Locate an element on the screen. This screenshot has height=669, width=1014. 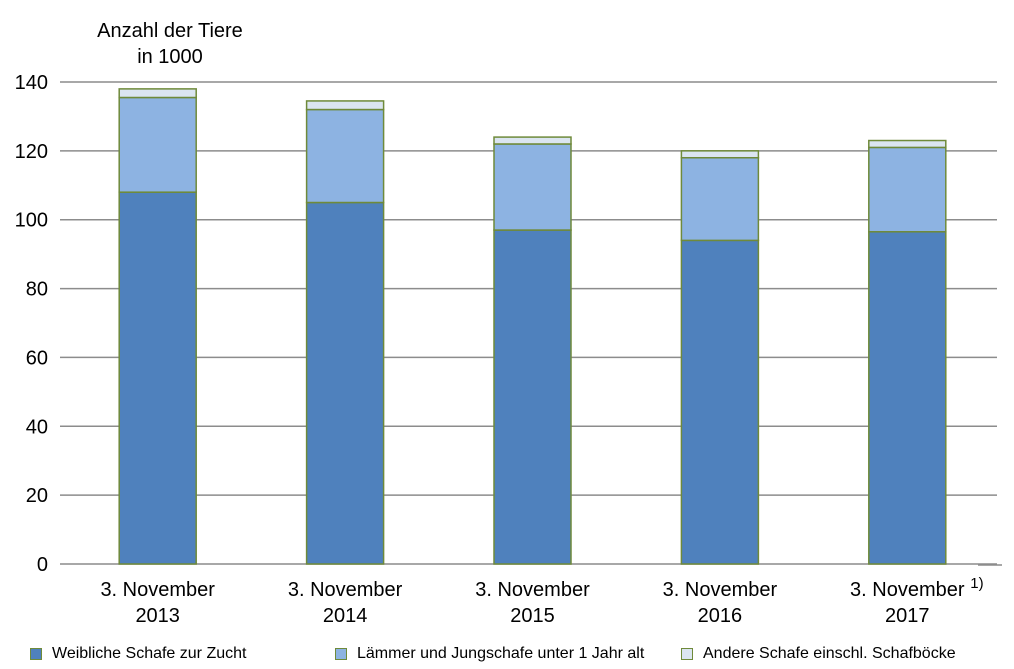
legend-label: Lämmer und Jungschafe unter 1 Jahr alt is located at coordinates (501, 653).